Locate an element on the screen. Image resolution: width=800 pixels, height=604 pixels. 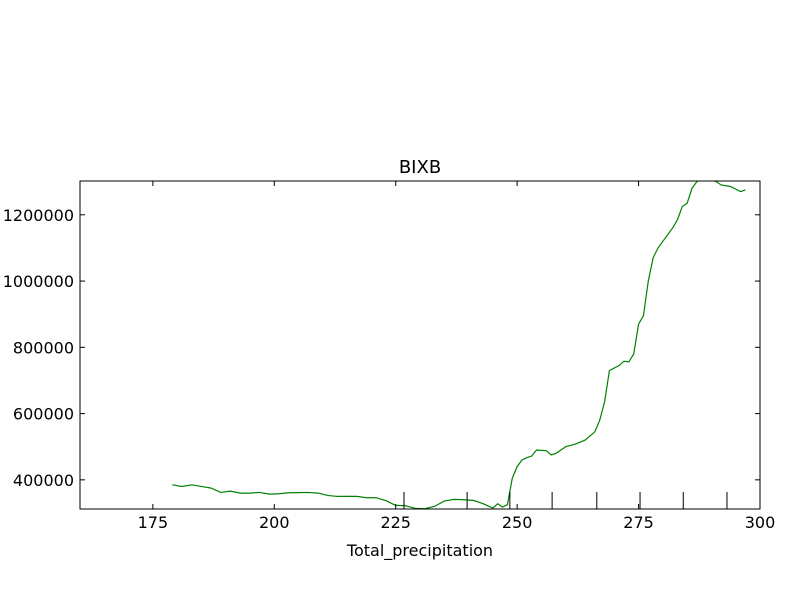
y-tick-label: 1000000 is located at coordinates (38, 281).